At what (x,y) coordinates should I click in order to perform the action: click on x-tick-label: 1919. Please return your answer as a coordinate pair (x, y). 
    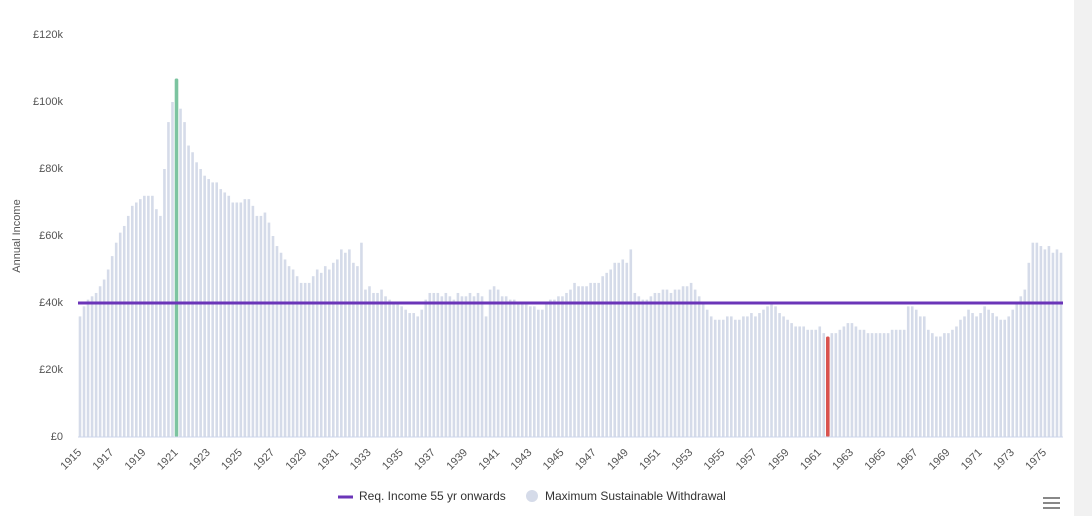
    Looking at the image, I should click on (136, 460).